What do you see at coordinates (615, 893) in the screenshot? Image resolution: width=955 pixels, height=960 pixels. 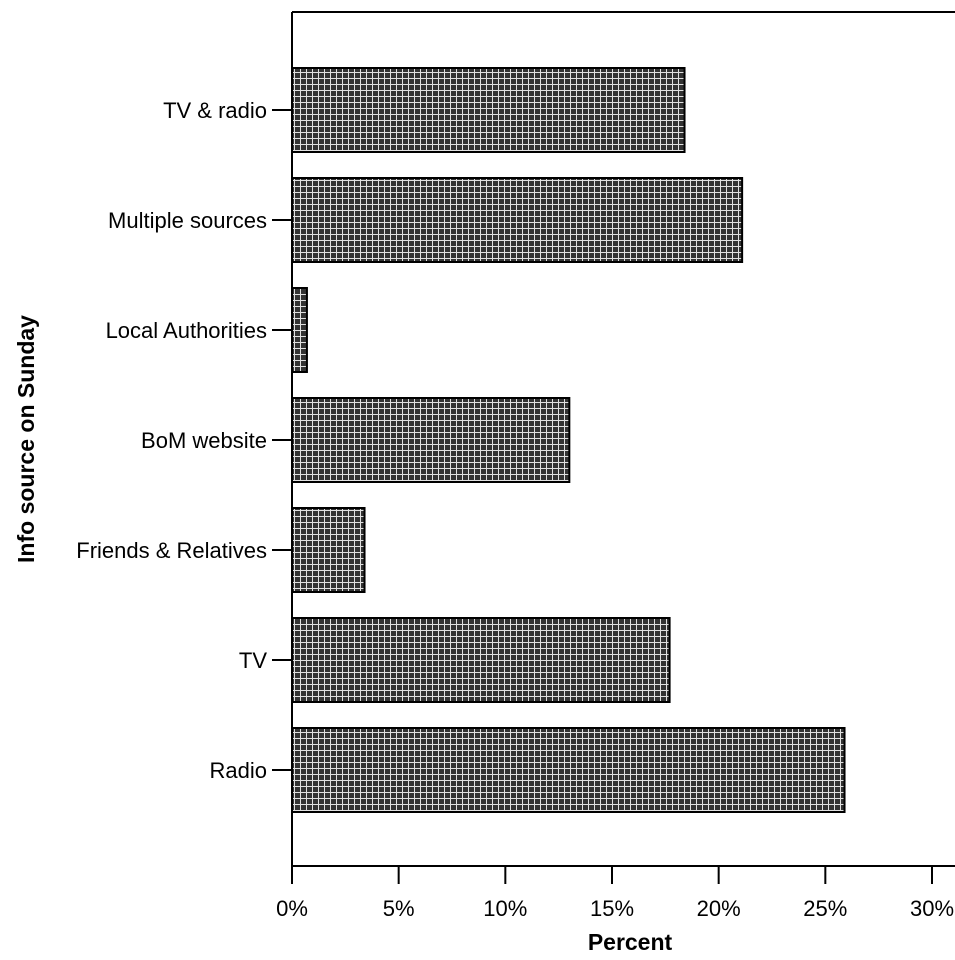 I see `x-ticks-layer: 0% 5% 10% 15% 20% 25% 30%` at bounding box center [615, 893].